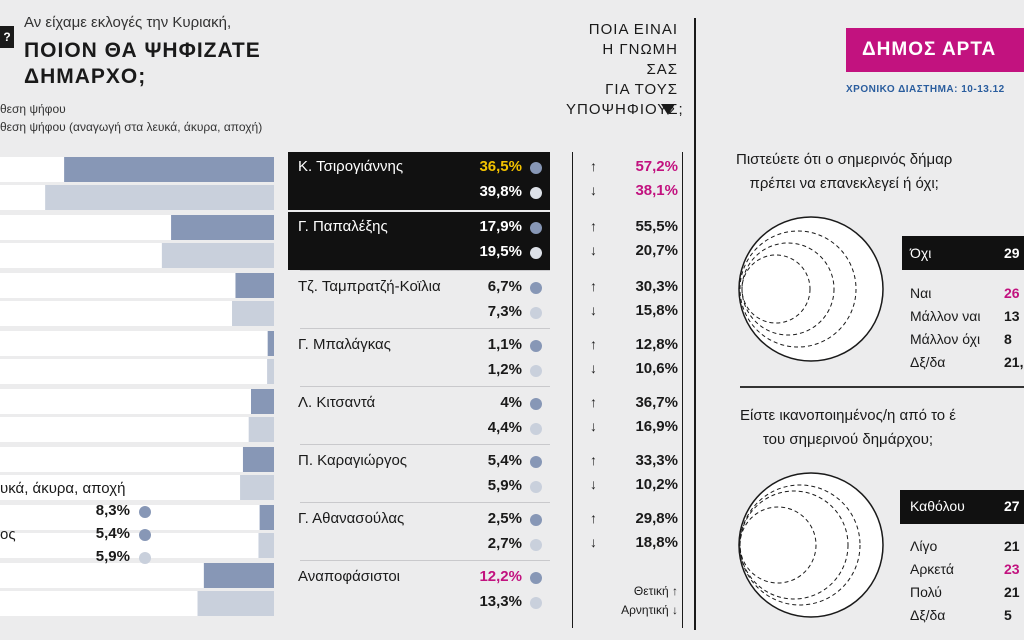 The height and width of the screenshot is (640, 1024). What do you see at coordinates (1012, 253) in the screenshot?
I see `answer-value: 29` at bounding box center [1012, 253].